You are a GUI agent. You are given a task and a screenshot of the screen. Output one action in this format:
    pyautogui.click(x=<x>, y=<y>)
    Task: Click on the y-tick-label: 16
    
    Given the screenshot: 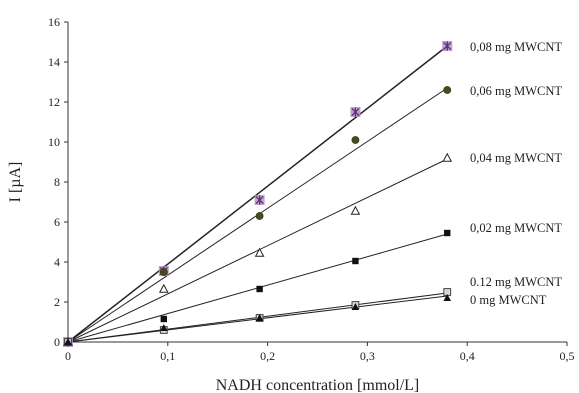 What is the action you would take?
    pyautogui.click(x=54, y=22)
    